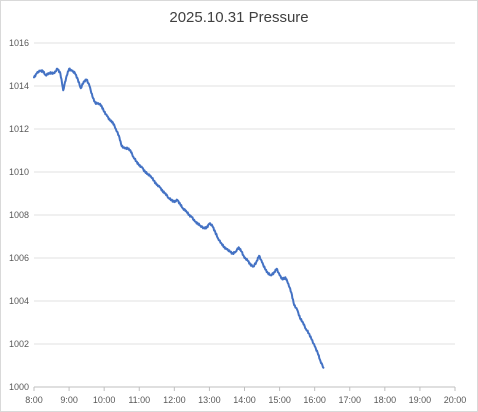  What do you see at coordinates (385, 400) in the screenshot?
I see `x-tick-label-18:00: 18:00` at bounding box center [385, 400].